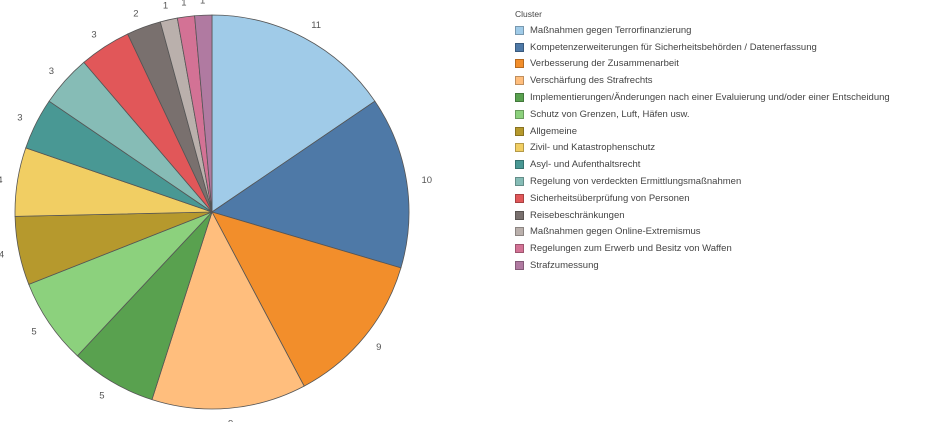  What do you see at coordinates (577, 215) in the screenshot?
I see `legend-label: Reisebeschränkungen` at bounding box center [577, 215].